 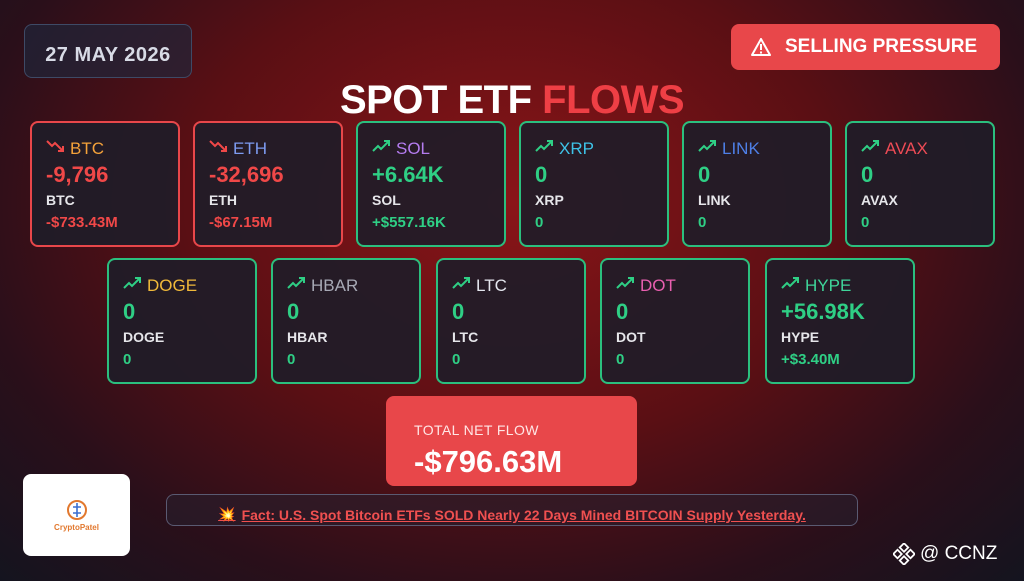 What do you see at coordinates (800, 337) in the screenshot?
I see `asset-unit: HYPE` at bounding box center [800, 337].